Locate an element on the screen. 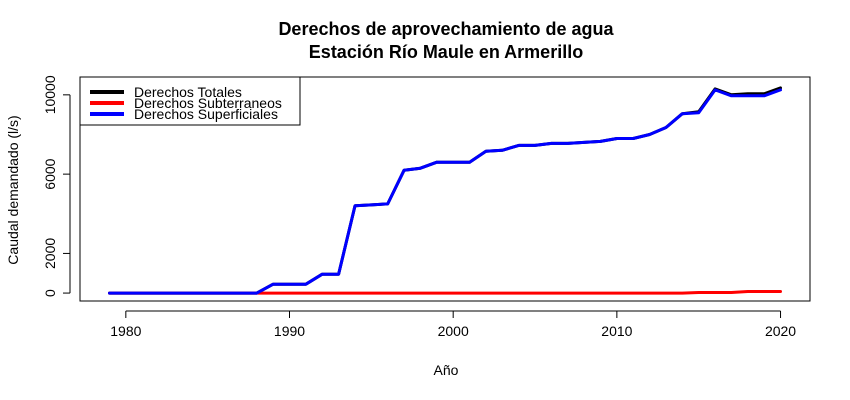 Image resolution: width=850 pixels, height=400 pixels. legend-label: Derechos Superficiales is located at coordinates (206, 114).